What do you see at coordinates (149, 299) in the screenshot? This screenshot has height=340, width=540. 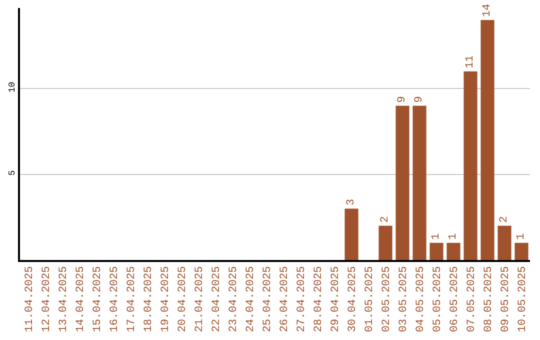 I see `x-tick-label: 18.04.2025` at bounding box center [149, 299].